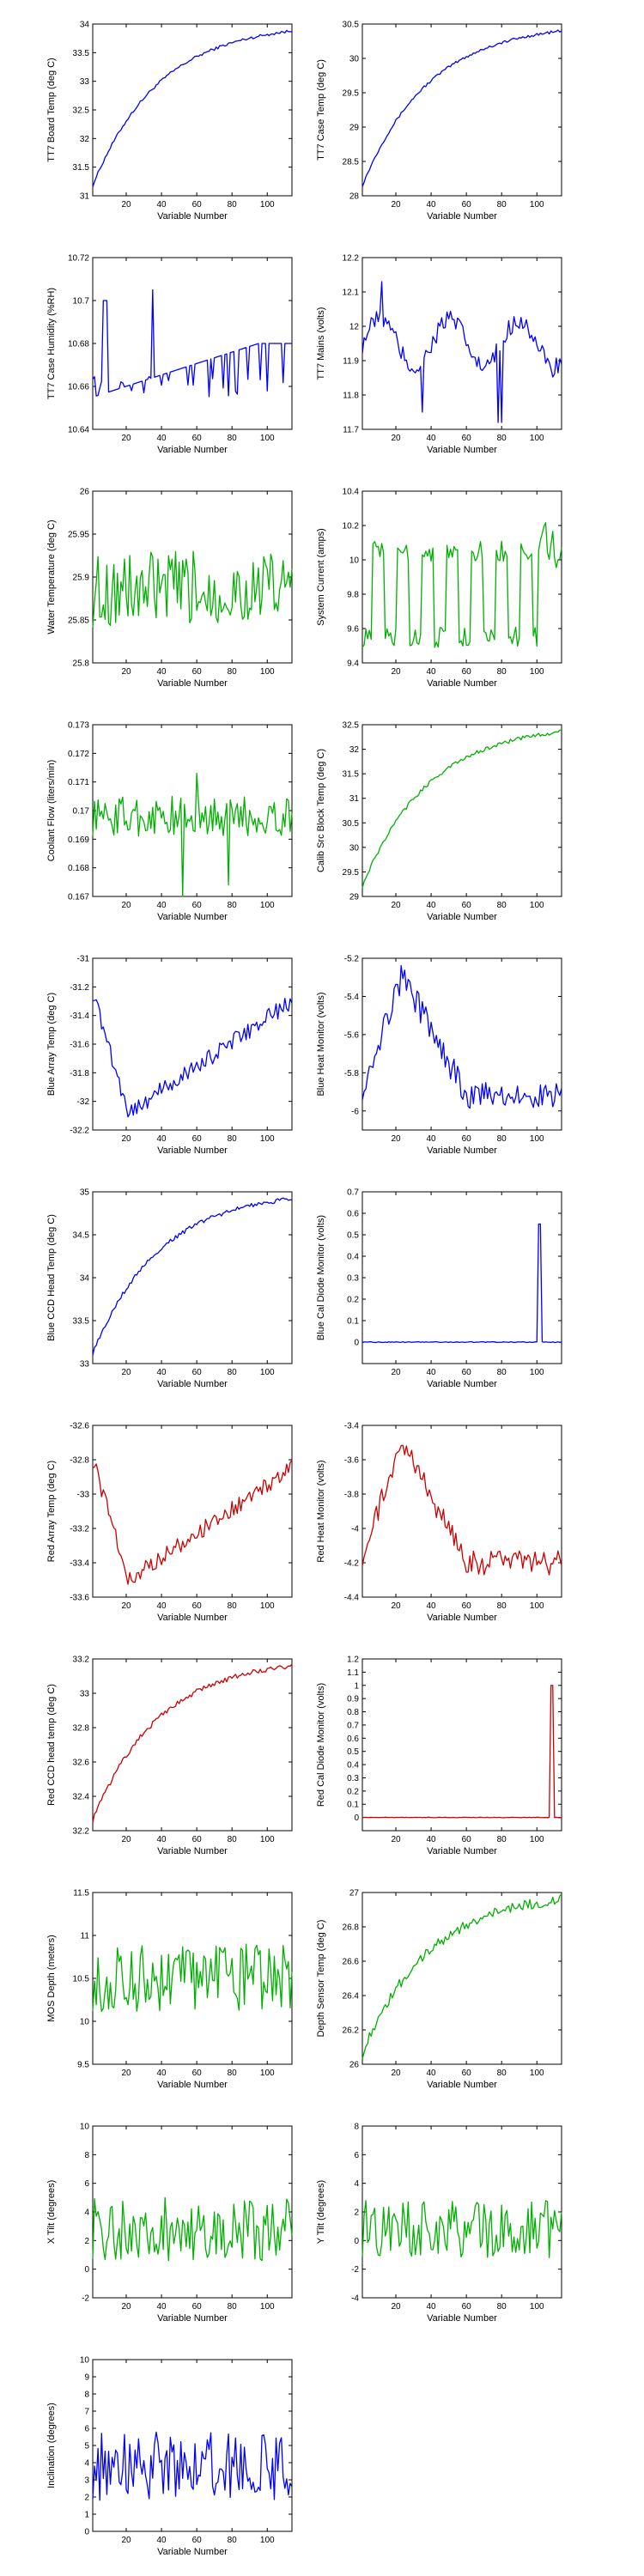  Describe the element at coordinates (83, 2065) in the screenshot. I see `y-tick-label: 9.5` at that location.